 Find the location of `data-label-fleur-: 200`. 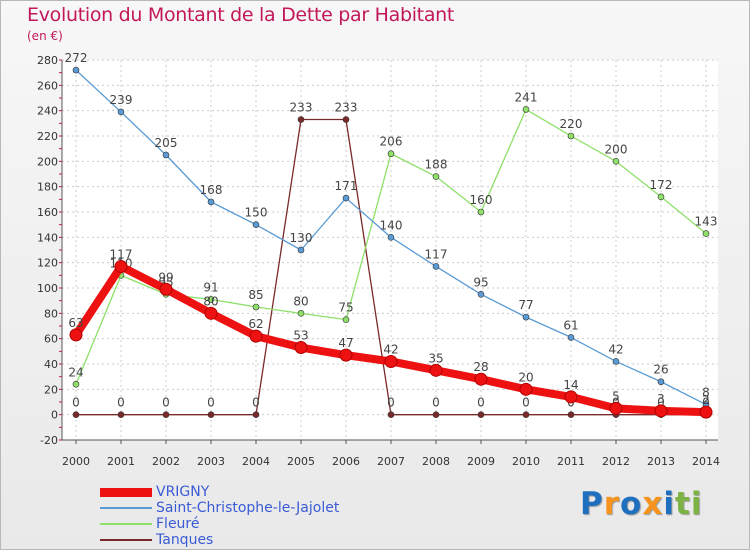

data-label-fleur-: 200 is located at coordinates (616, 149).